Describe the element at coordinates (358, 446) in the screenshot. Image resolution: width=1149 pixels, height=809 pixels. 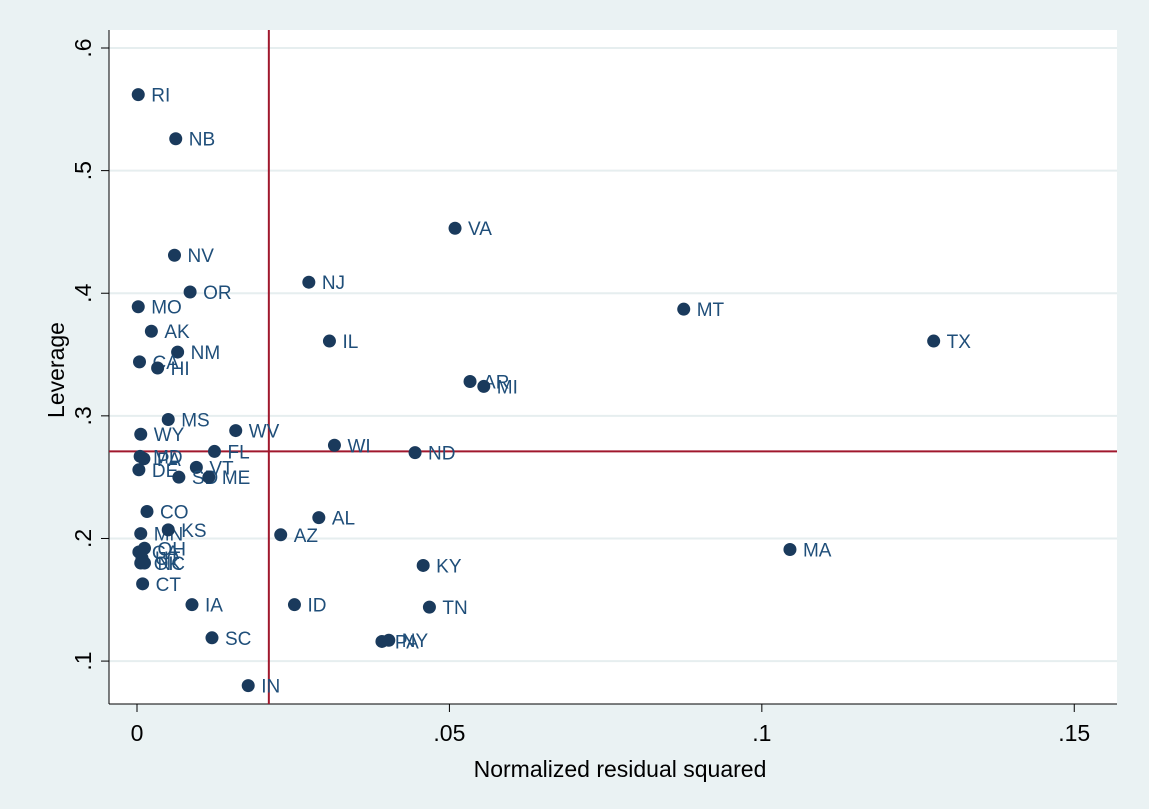
I see `data-point-label: WI` at that location.